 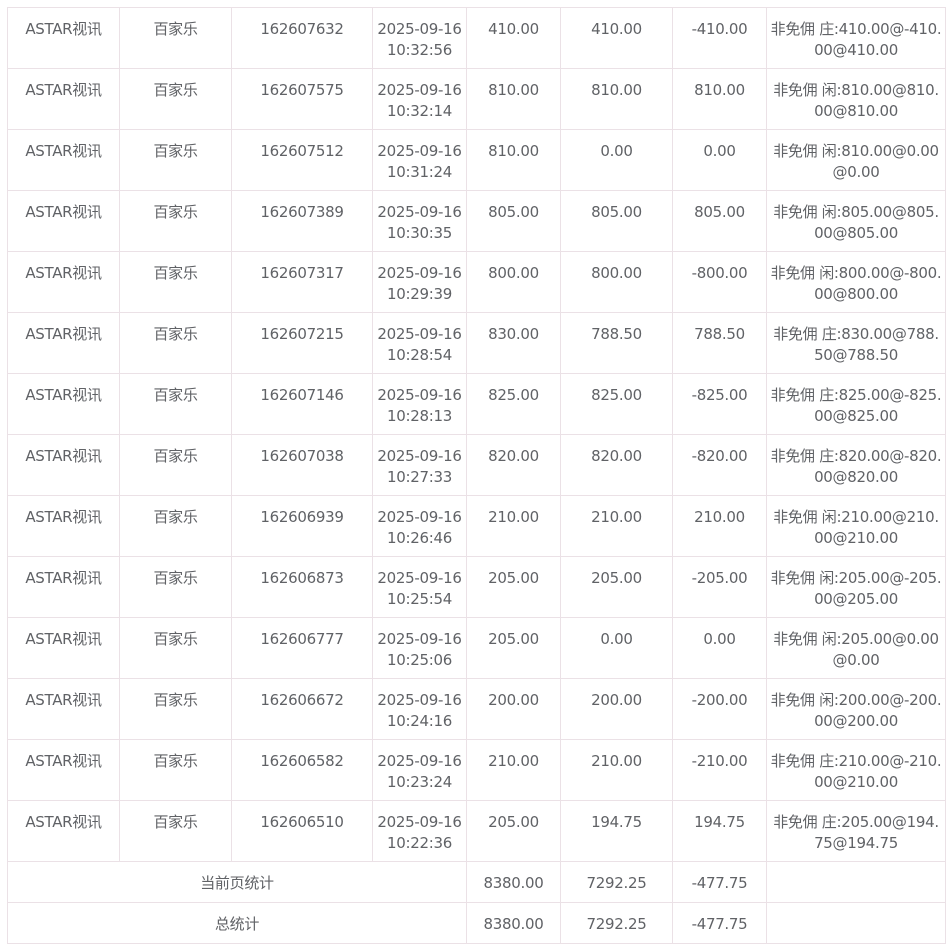 What do you see at coordinates (856, 526) in the screenshot?
I see `cell-detail: 非免佣 闲:210.00@210.00@210.00` at bounding box center [856, 526].